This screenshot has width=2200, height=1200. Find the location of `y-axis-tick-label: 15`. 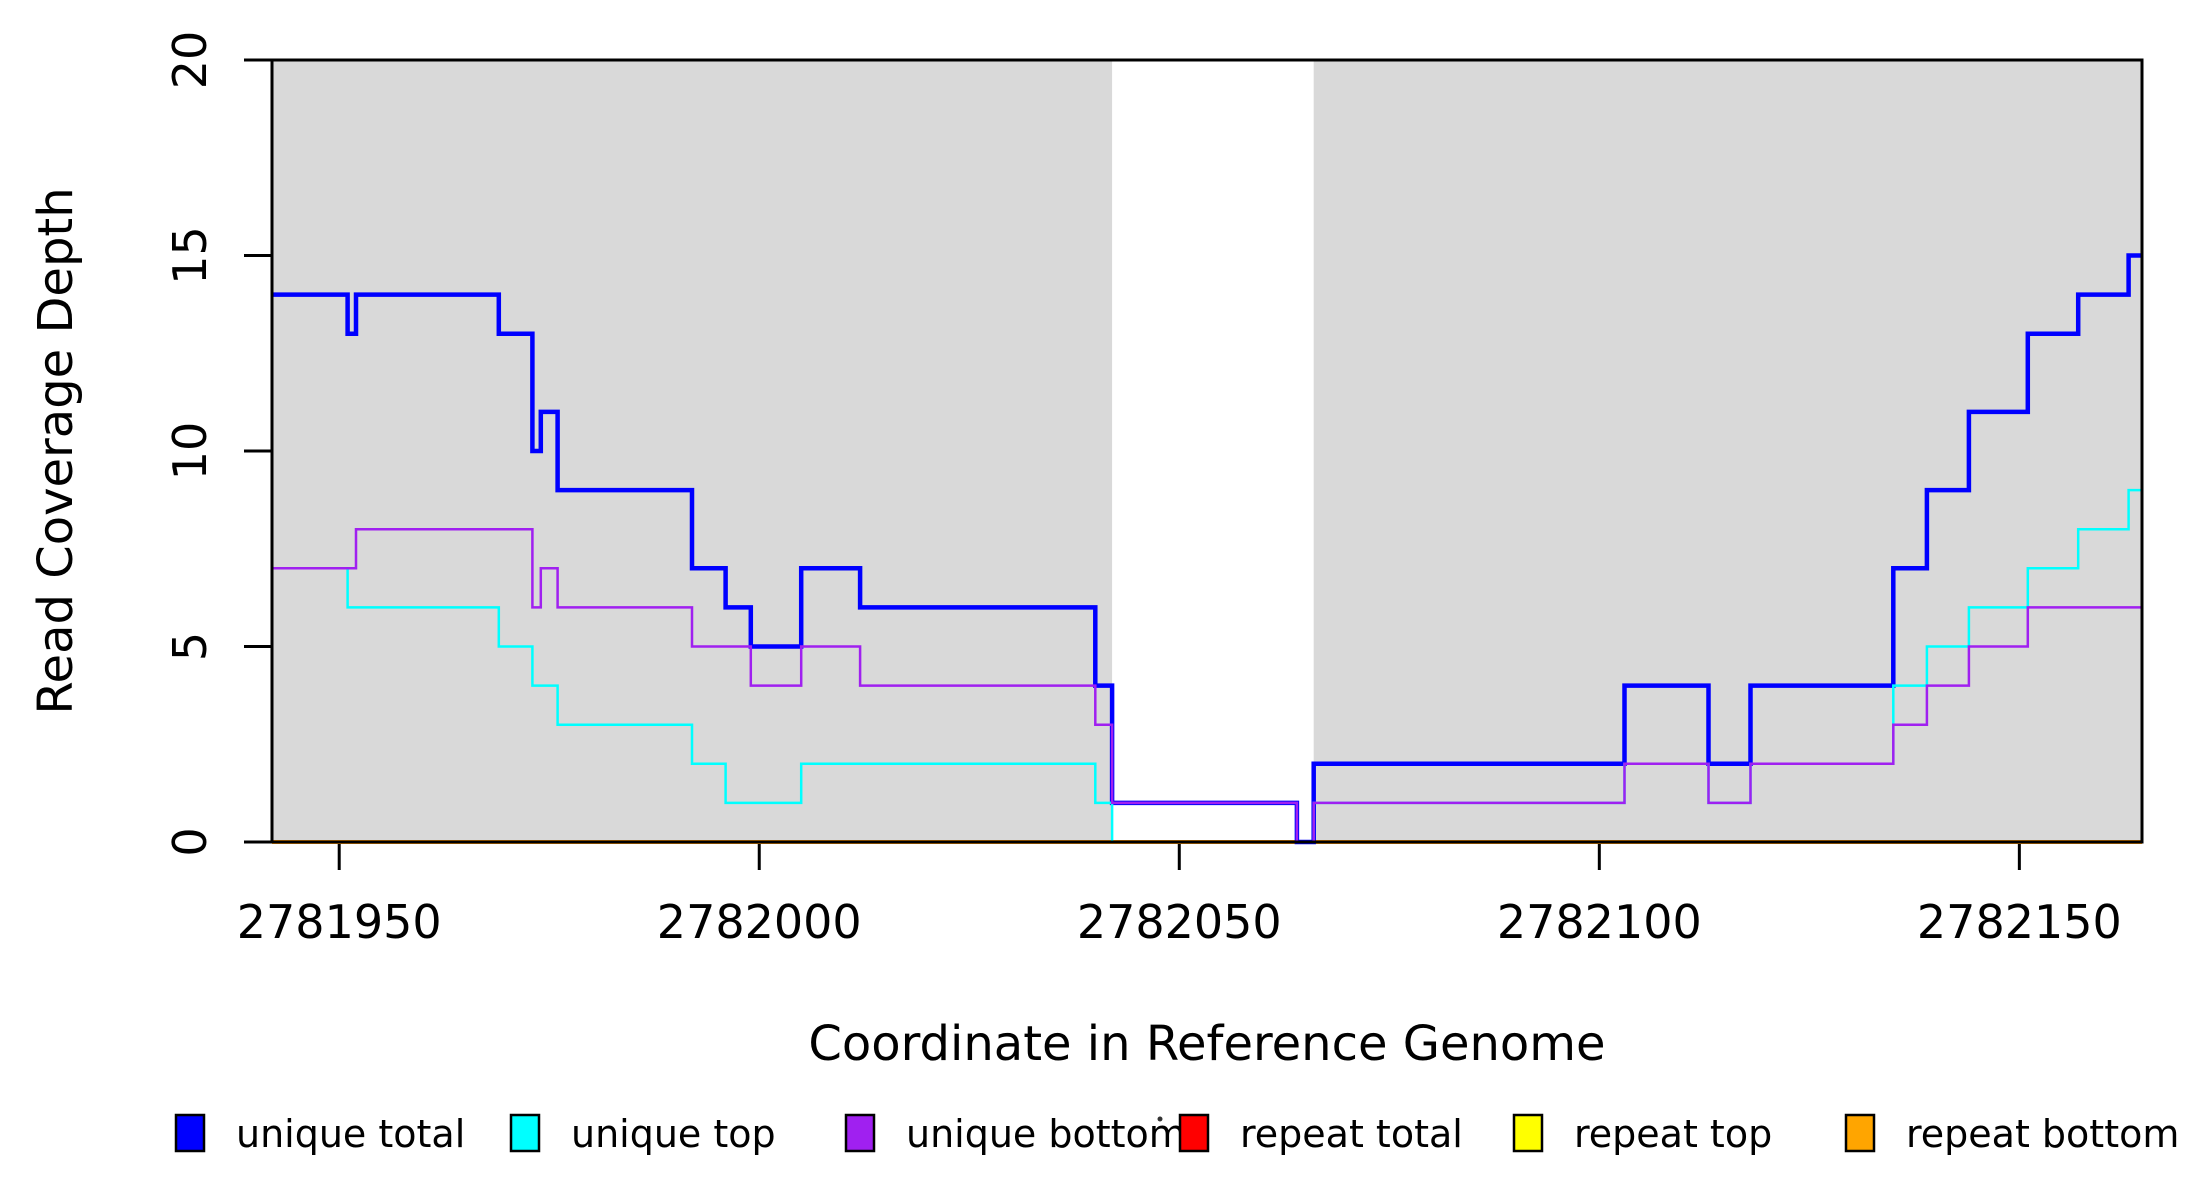

y-axis-tick-label: 15 is located at coordinates (190, 255).